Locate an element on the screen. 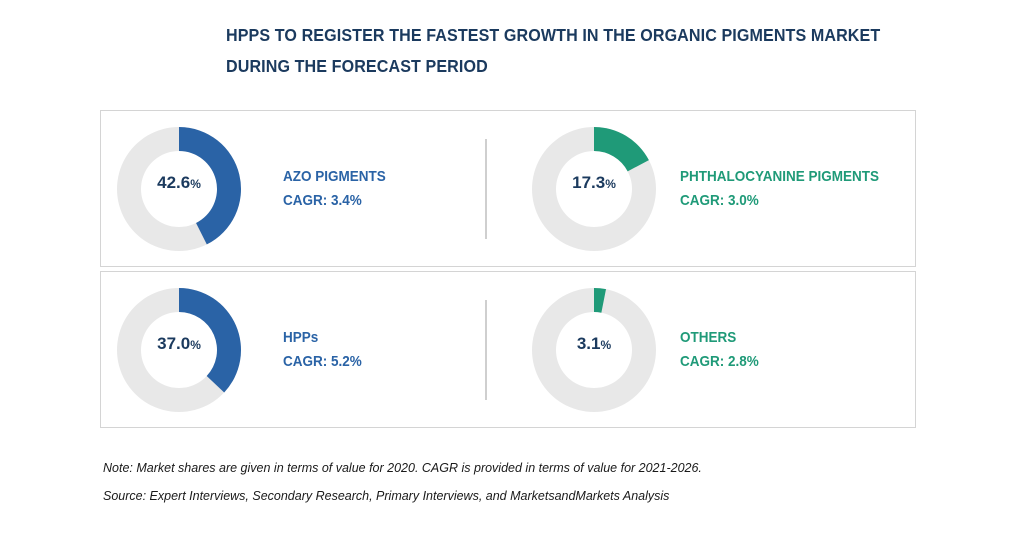  segment-cagr: CAGR: 2.8% is located at coordinates (719, 361).